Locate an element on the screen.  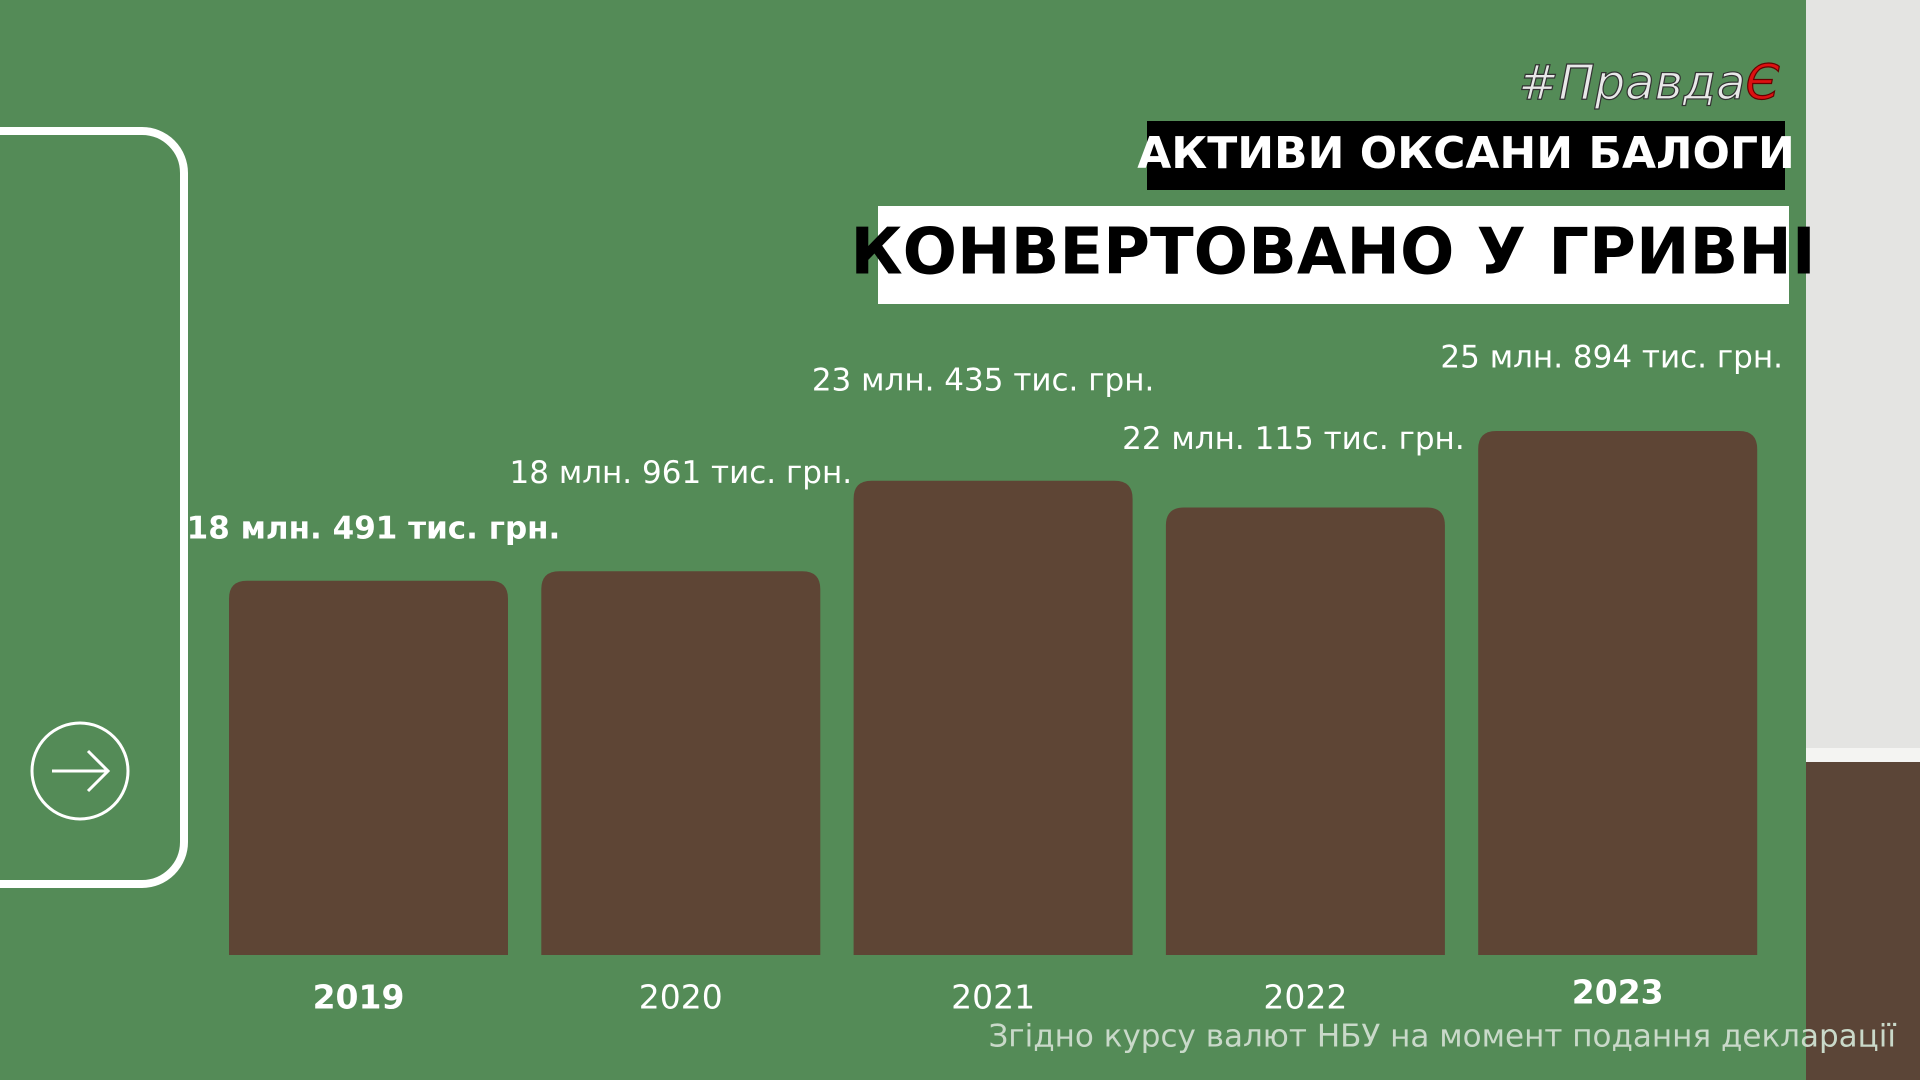
brand-mark: Є is located at coordinates (1762, 83).